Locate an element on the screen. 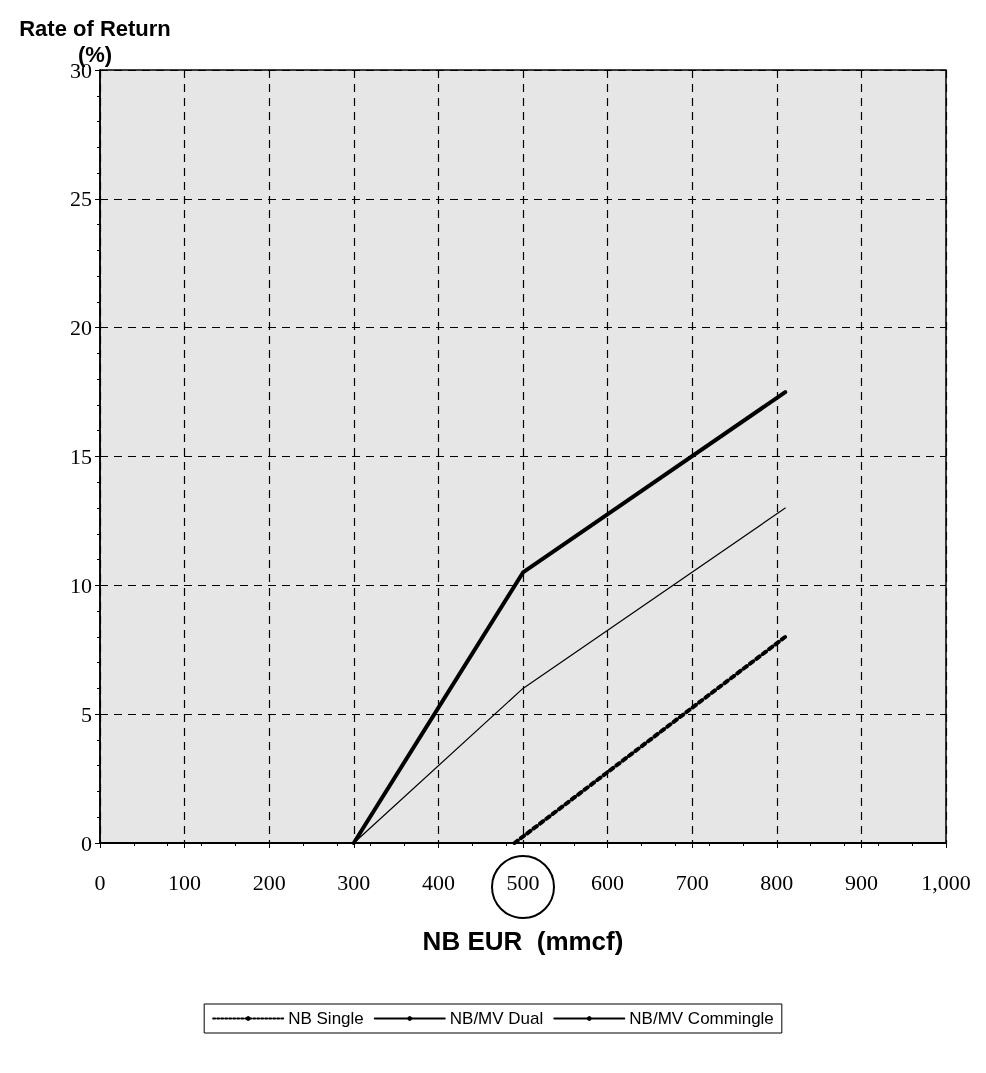 The height and width of the screenshot is (1073, 986). y-tick-label: 5 is located at coordinates (86, 714).